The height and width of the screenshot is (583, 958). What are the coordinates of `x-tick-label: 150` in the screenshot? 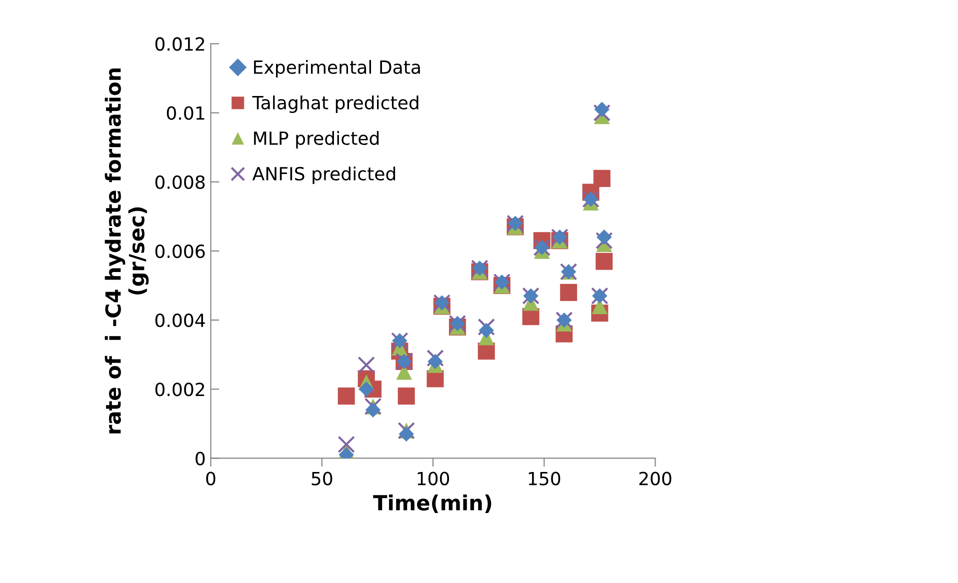 It's located at (544, 479).